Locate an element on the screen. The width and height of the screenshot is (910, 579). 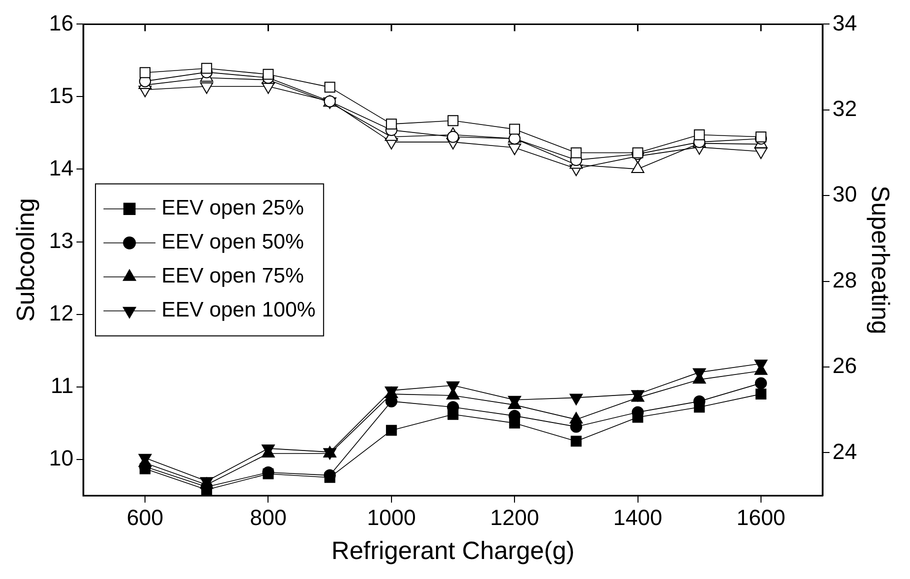
y-tick-label: 15 is located at coordinates (61, 95).